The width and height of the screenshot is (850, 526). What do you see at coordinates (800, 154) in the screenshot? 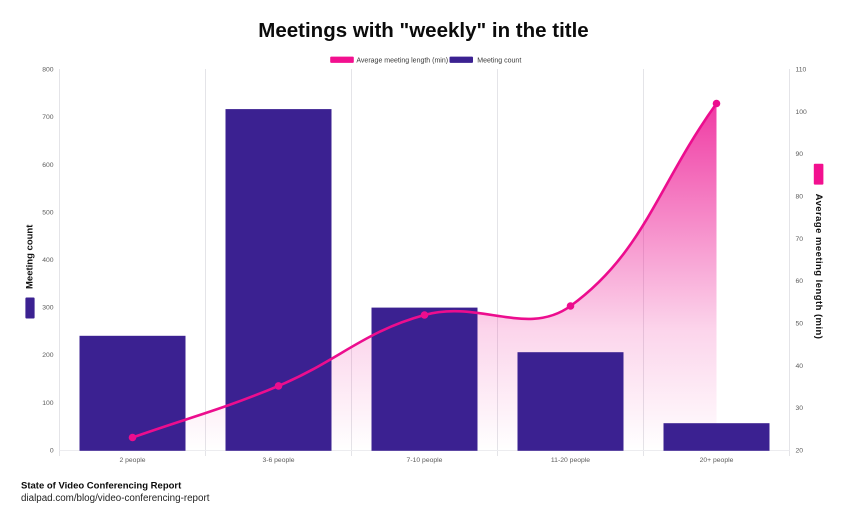
I see `svg-text: 90` at bounding box center [800, 154].